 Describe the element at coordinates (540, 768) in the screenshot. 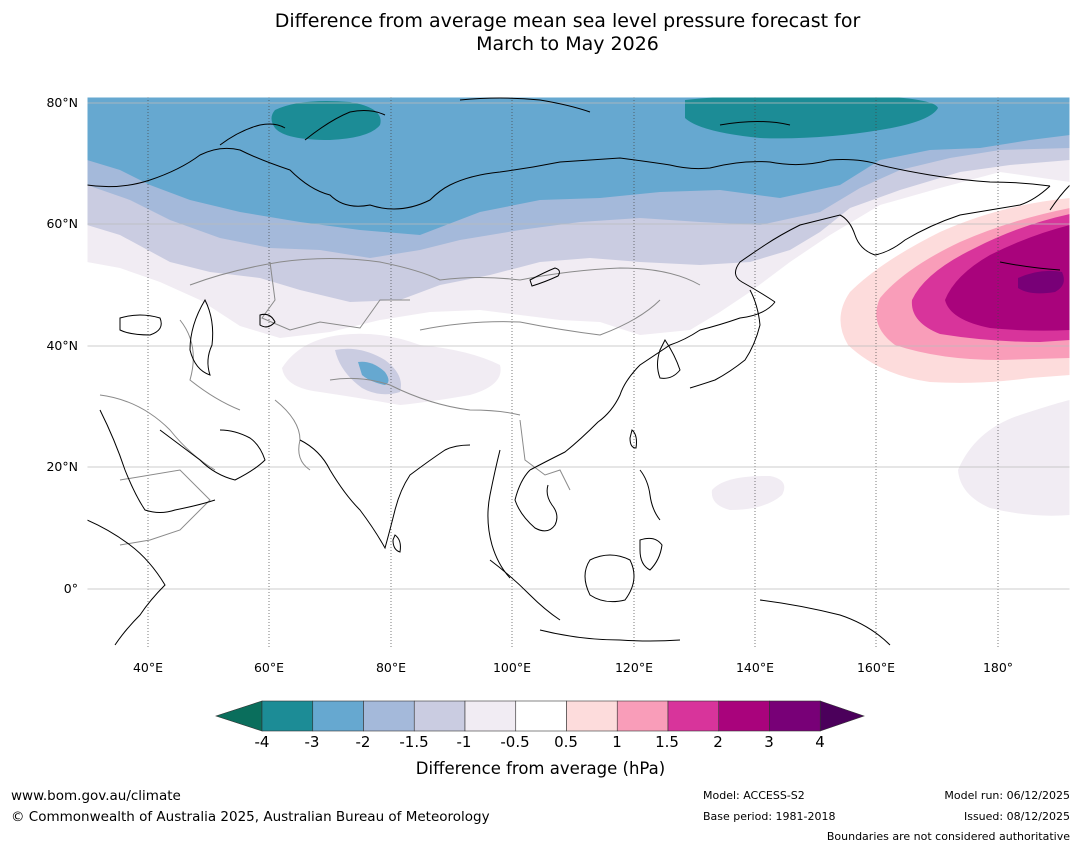

I see `colorbar-title: Difference from average (hPa)` at that location.